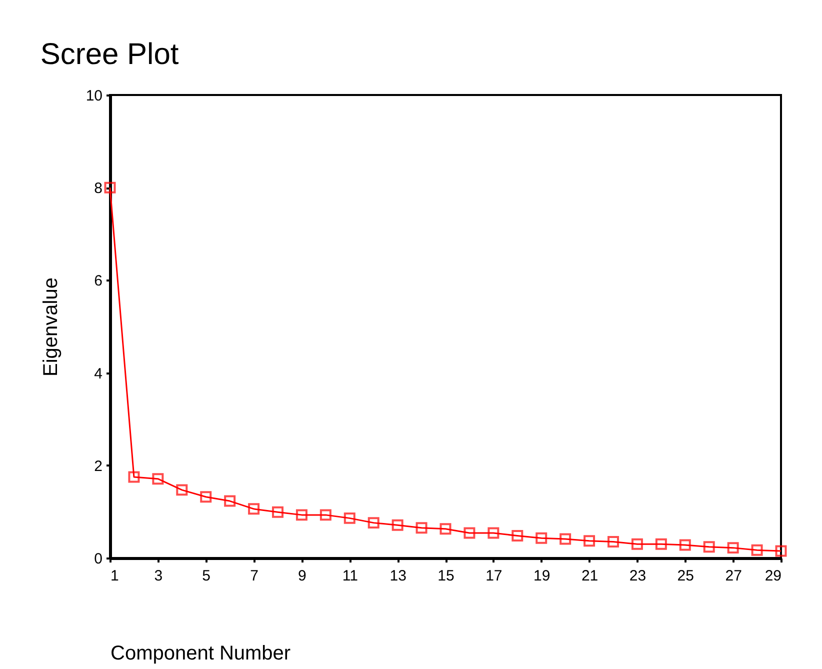 This screenshot has width=822, height=669. I want to click on y-tick-label: 4, so click(98, 373).